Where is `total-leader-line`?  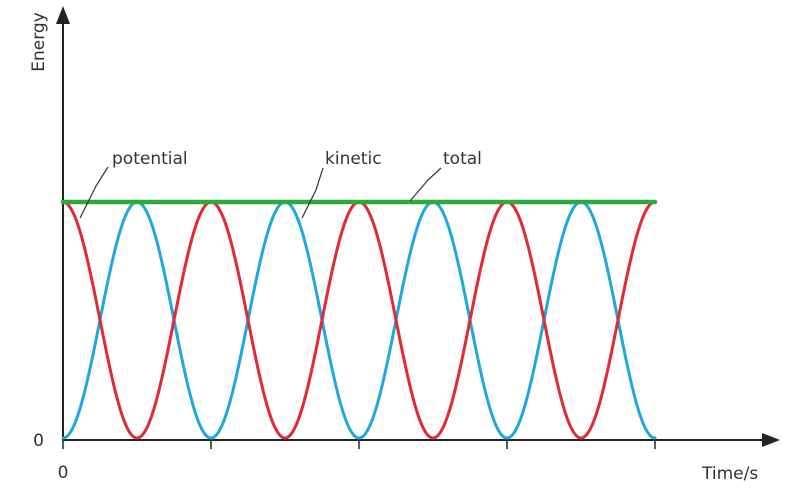 total-leader-line is located at coordinates (425, 184).